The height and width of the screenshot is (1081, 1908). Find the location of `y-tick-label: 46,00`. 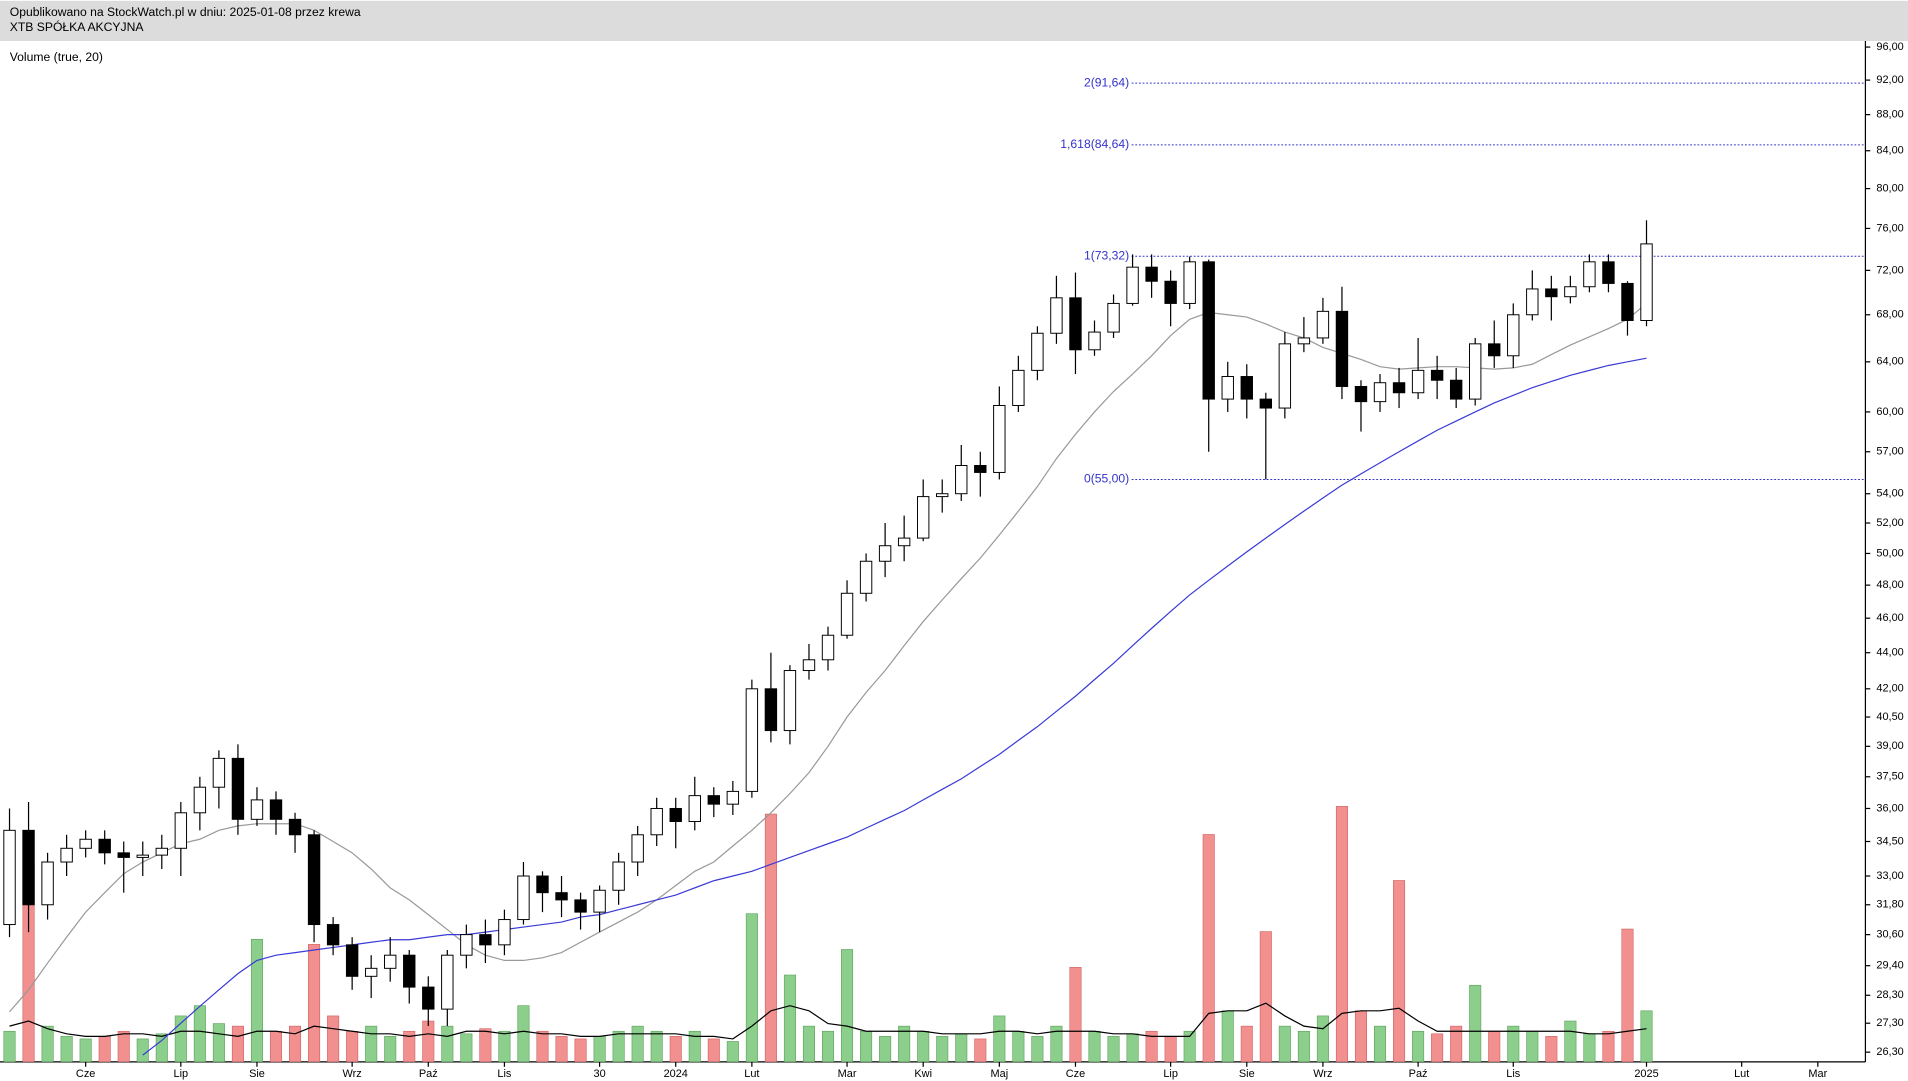

y-tick-label: 46,00 is located at coordinates (1889, 618).